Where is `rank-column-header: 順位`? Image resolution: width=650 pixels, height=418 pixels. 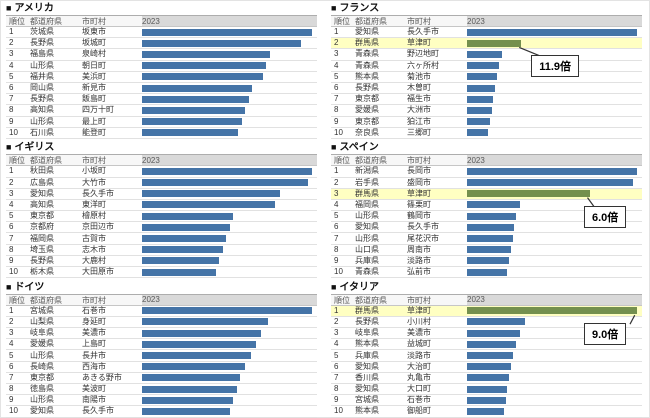
rank-column-header: 順位 is located at coordinates (17, 21).